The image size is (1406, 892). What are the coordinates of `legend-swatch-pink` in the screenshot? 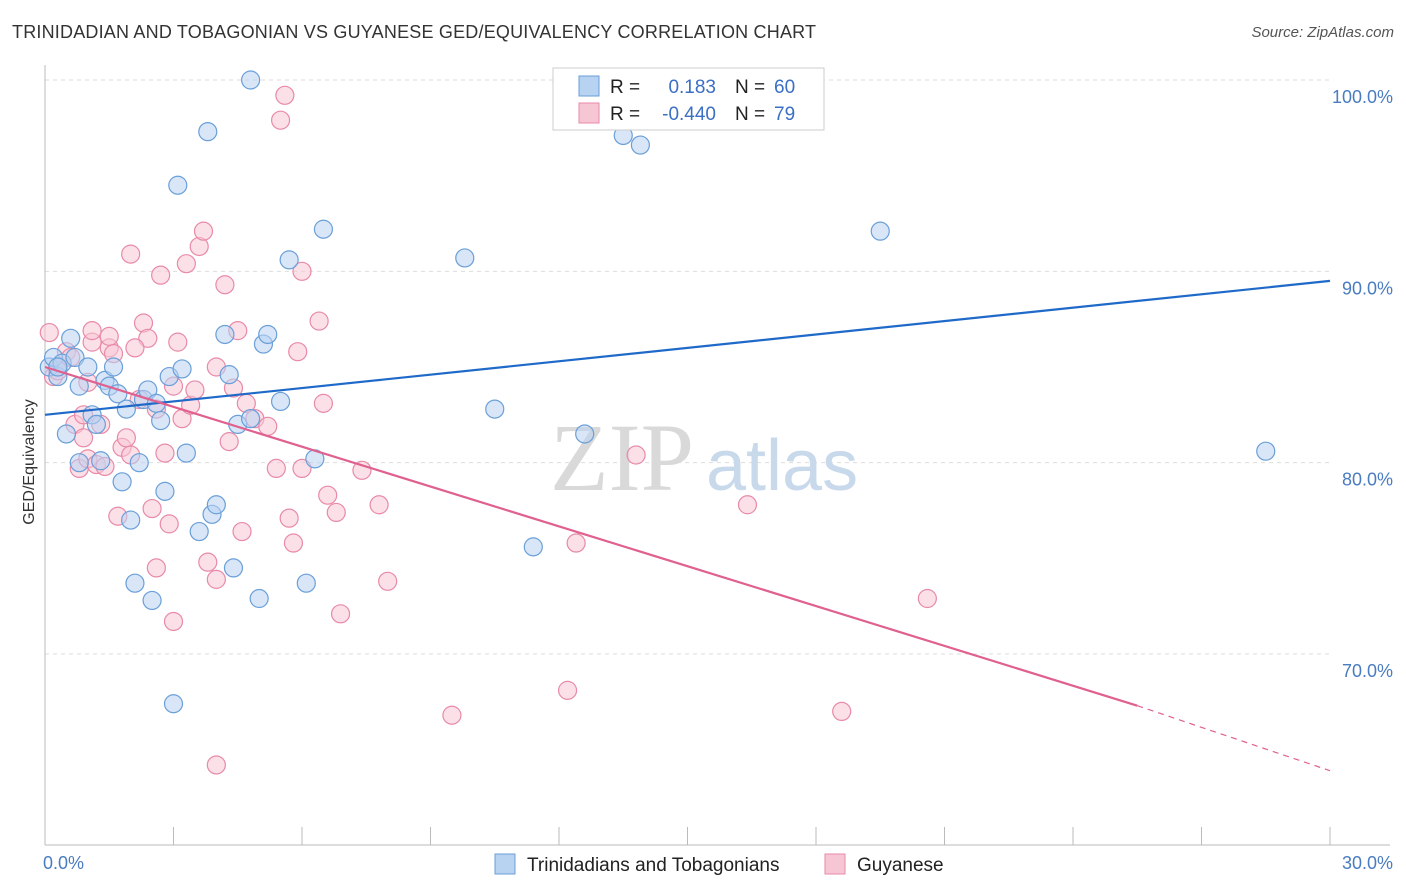 It's located at (589, 113).